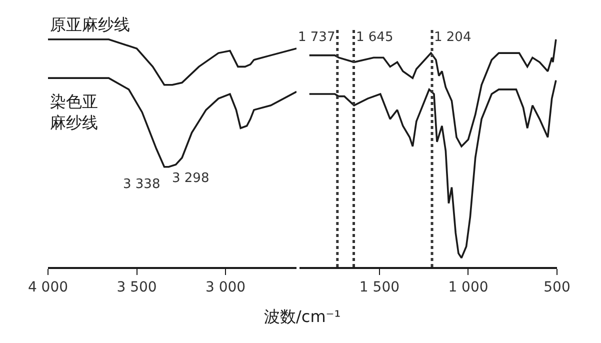 The width and height of the screenshot is (601, 343). I want to click on x-tick-label: 3 000, so click(225, 288).